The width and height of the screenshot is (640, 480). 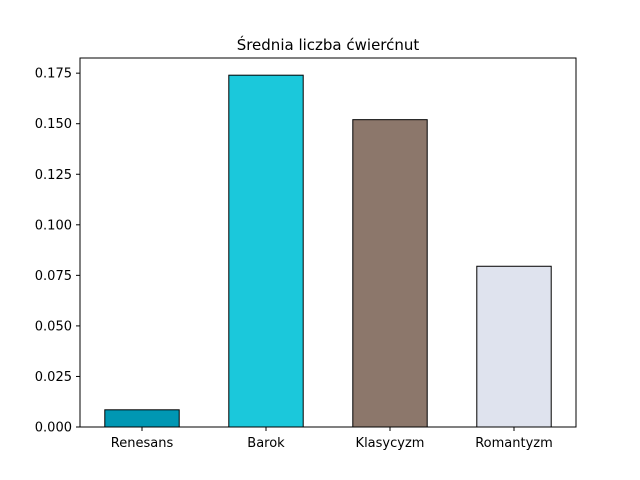 I want to click on y-tick-label: 0.150, so click(x=53, y=124).